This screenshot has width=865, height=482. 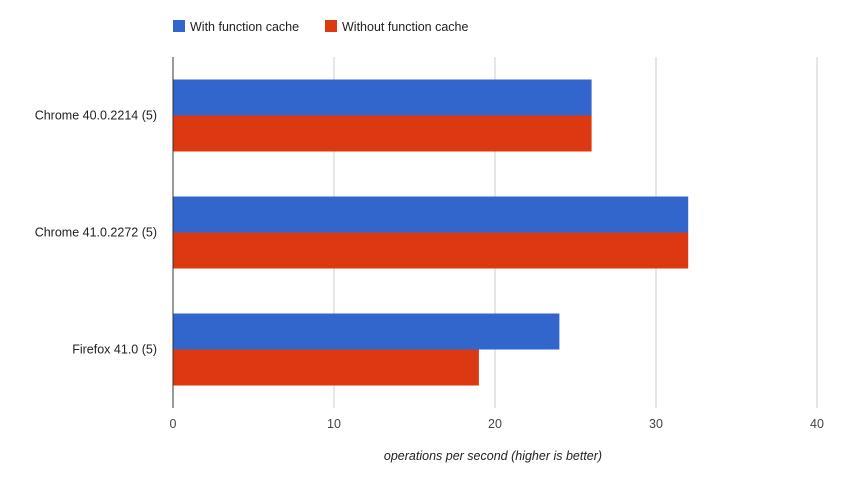 What do you see at coordinates (405, 27) in the screenshot?
I see `legend-label-2: Without function cache` at bounding box center [405, 27].